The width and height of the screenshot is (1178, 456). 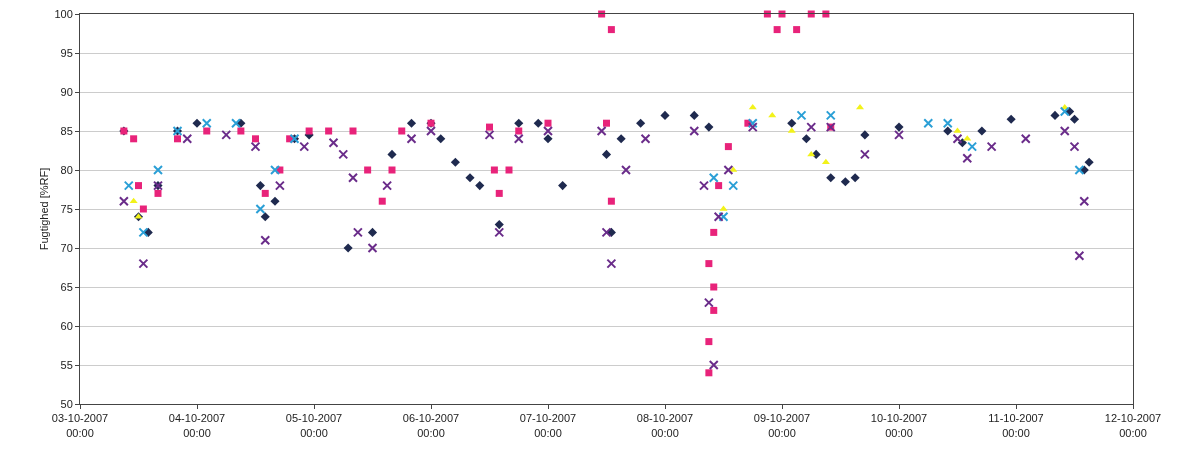 What do you see at coordinates (66, 208) in the screenshot?
I see `y-tick-label: 75` at bounding box center [66, 208].